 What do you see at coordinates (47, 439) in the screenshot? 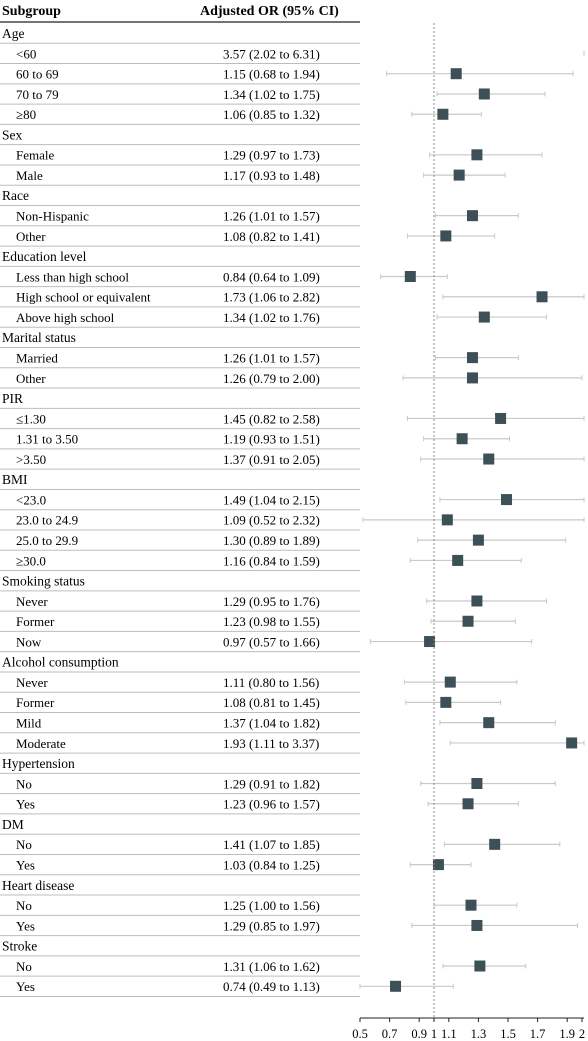
I see `subgroup-label: 1.31 to 3.50` at bounding box center [47, 439].